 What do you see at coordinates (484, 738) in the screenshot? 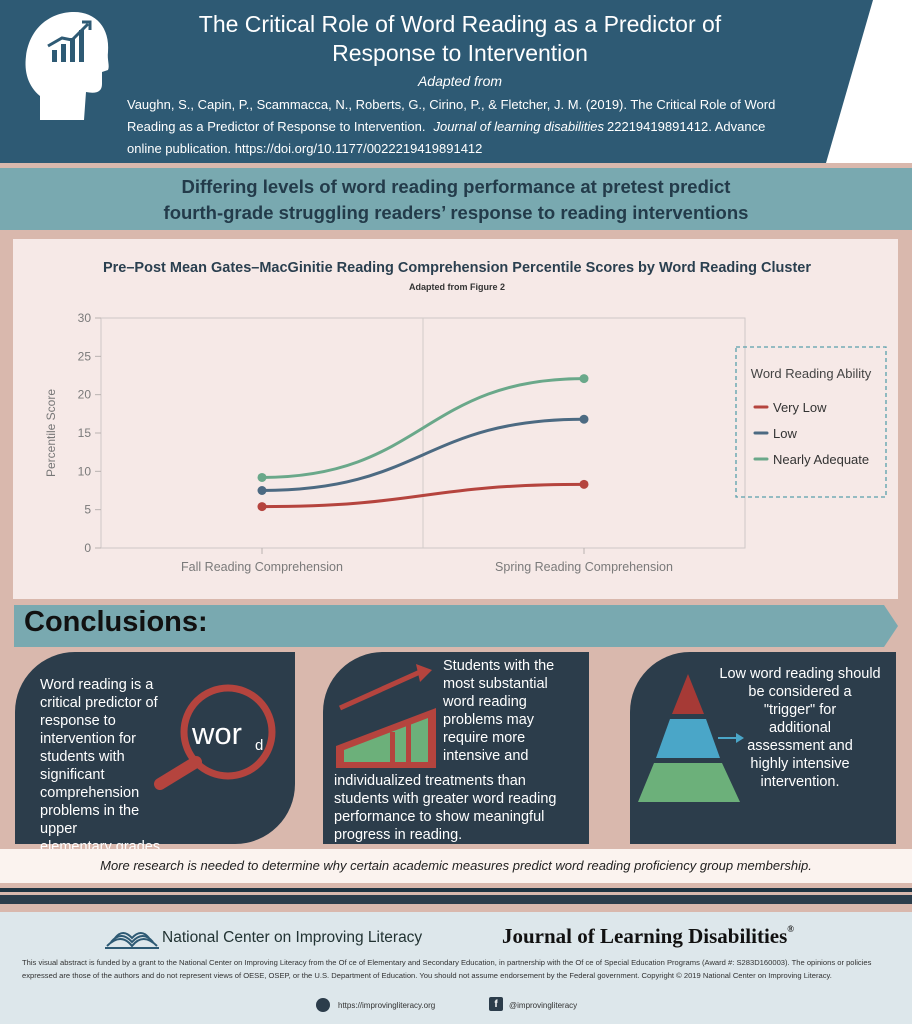
I see `card2-line: require more` at bounding box center [484, 738].